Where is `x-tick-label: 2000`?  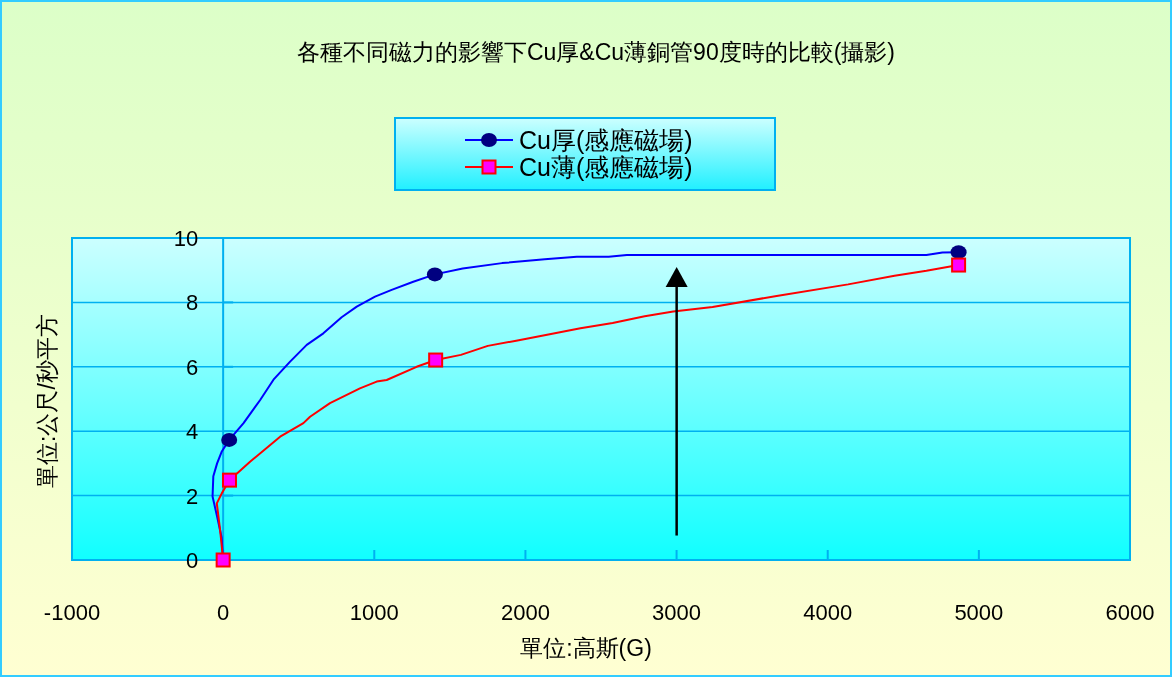
x-tick-label: 2000 is located at coordinates (525, 612).